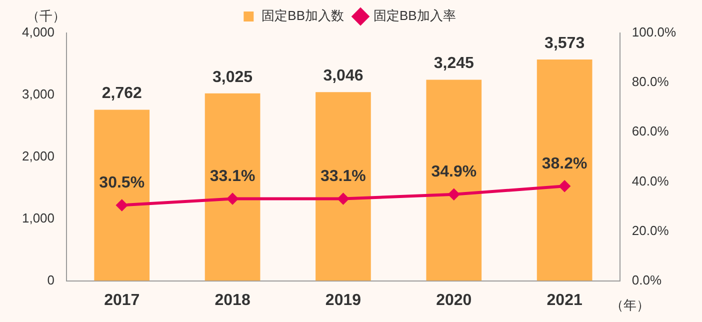 The image size is (702, 322). I want to click on legend-label: 固定BB加入数, so click(303, 16).